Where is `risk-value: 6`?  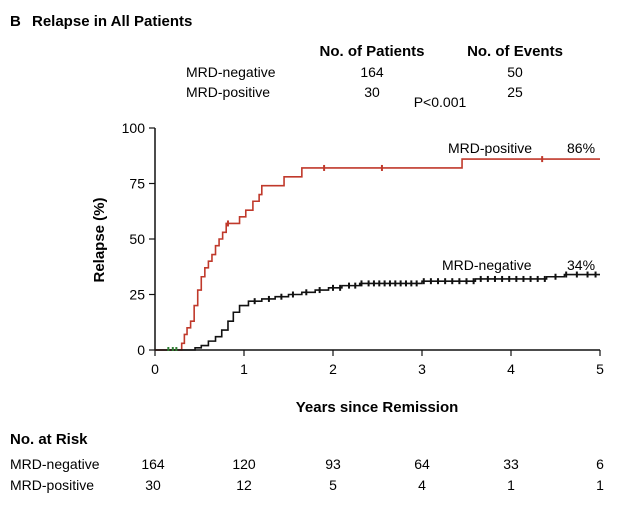 risk-value: 6 is located at coordinates (600, 464).